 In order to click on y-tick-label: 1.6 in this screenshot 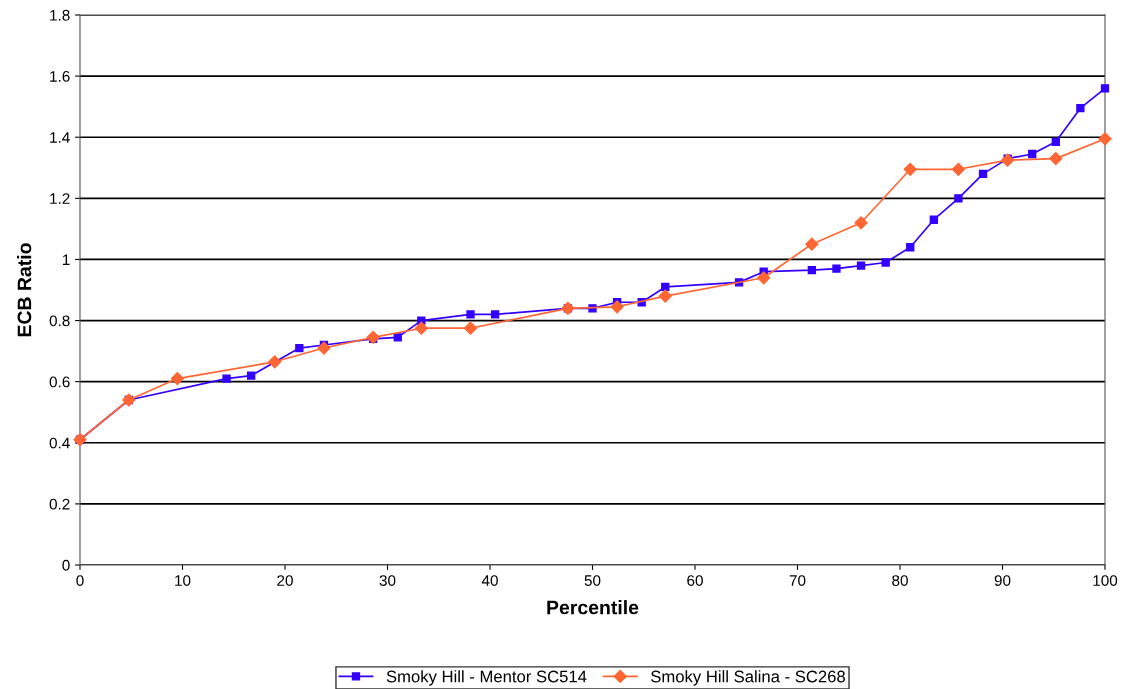, I will do `click(60, 76)`.